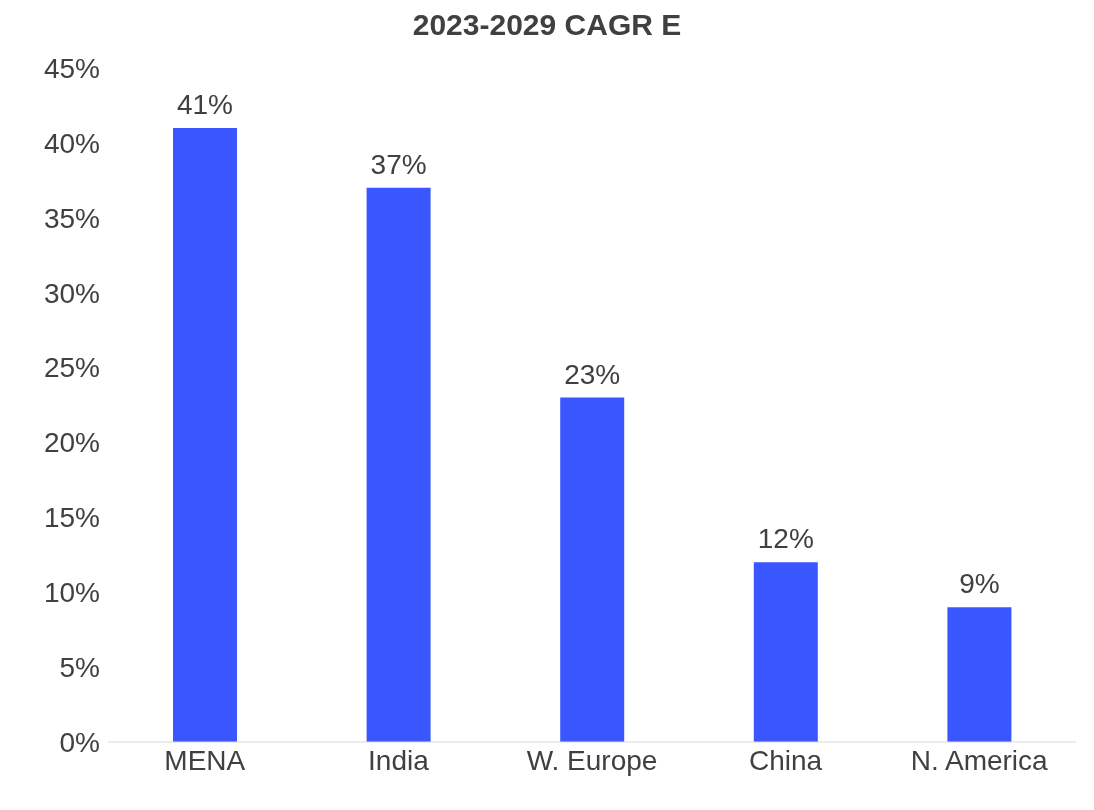  Describe the element at coordinates (398, 164) in the screenshot. I see `data-label: 37%` at that location.